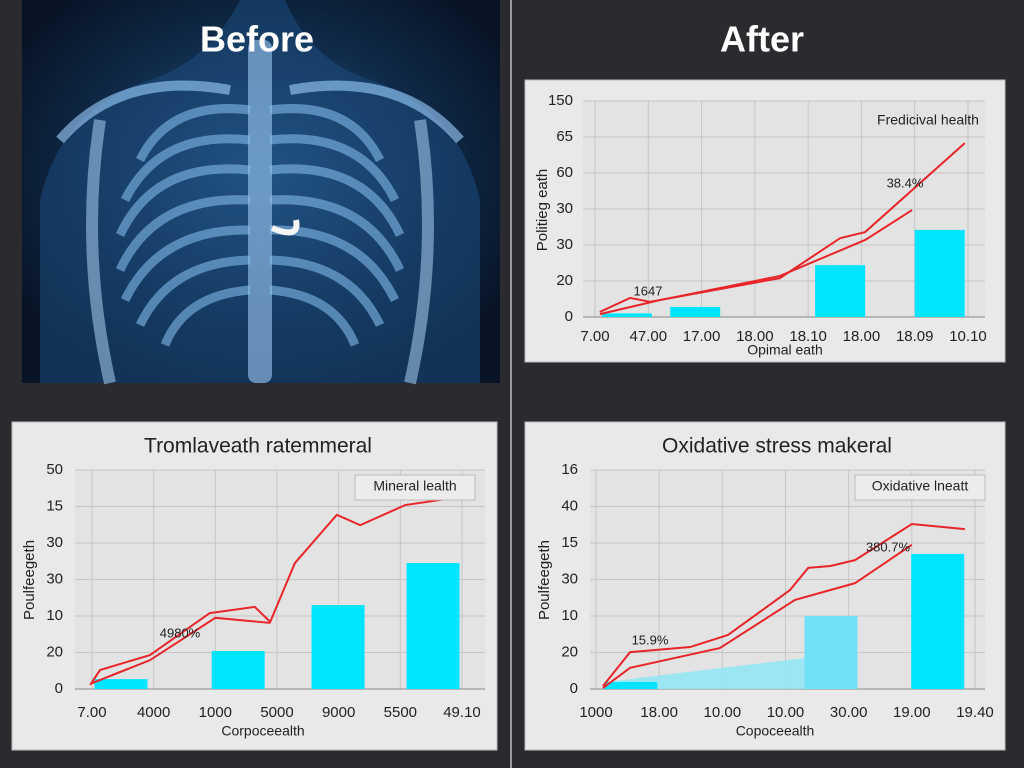  I want to click on chart-title: Tromlaveath ratemmeral, so click(258, 446).